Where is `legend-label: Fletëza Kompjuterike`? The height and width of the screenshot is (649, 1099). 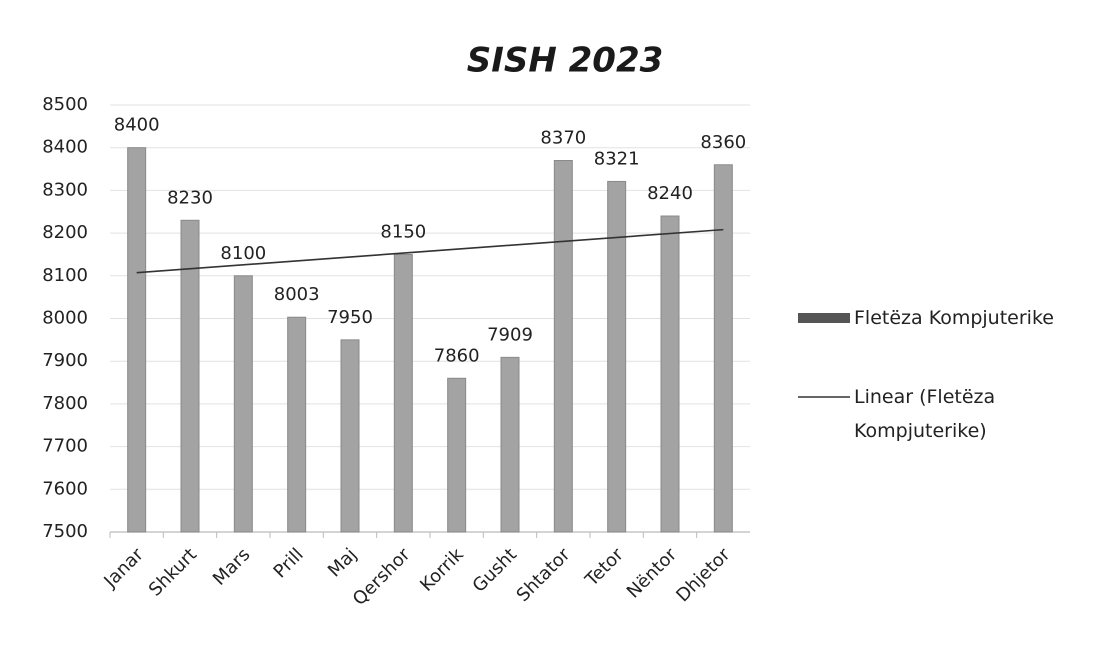
legend-label: Fletëza Kompjuterike is located at coordinates (954, 318).